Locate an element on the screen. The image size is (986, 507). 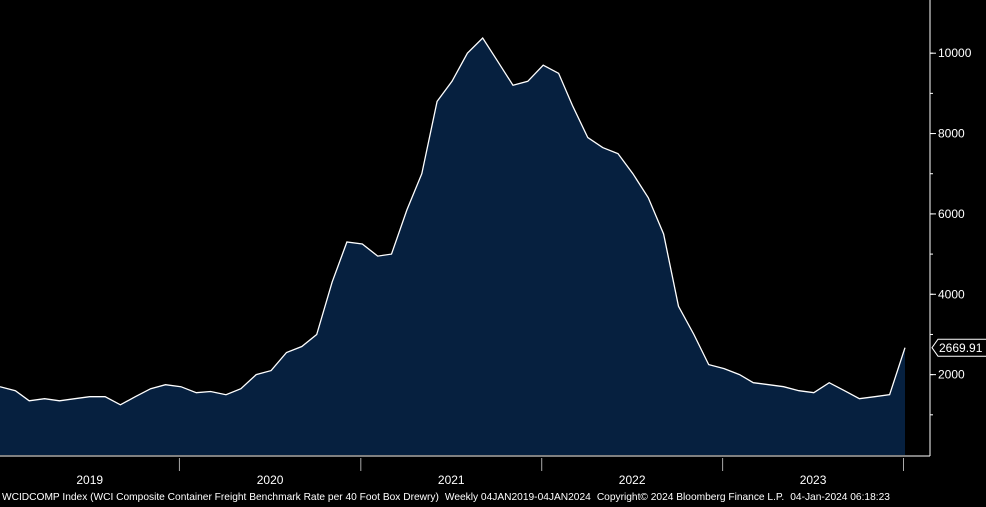
last-value-callout: 2669.91 is located at coordinates (958, 347).